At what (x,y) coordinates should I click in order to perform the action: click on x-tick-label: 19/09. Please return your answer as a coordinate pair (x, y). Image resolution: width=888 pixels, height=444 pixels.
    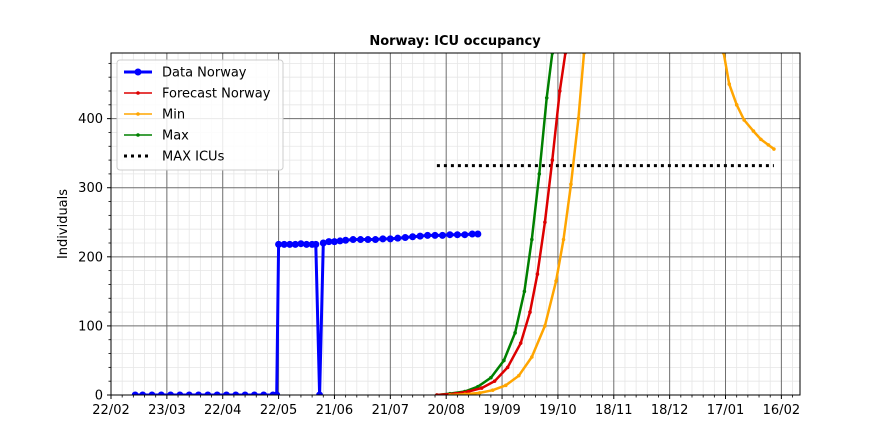
    Looking at the image, I should click on (501, 410).